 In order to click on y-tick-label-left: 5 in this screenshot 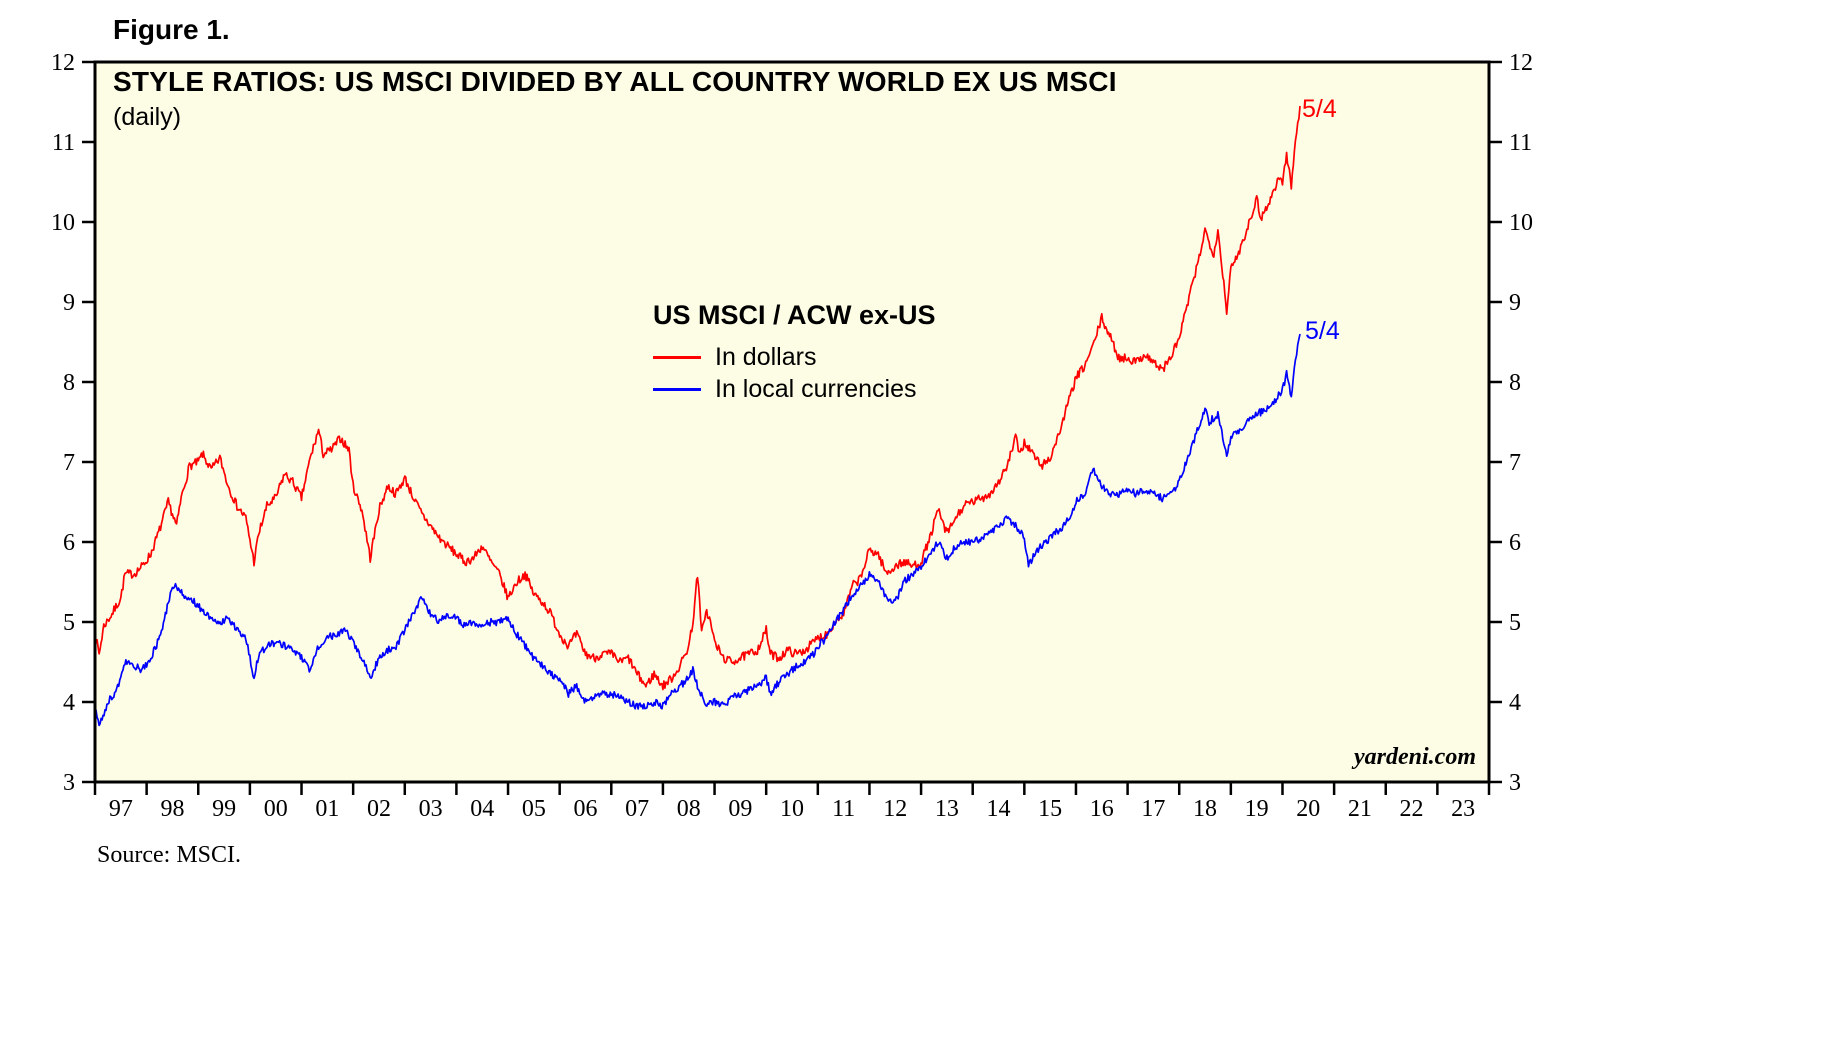, I will do `click(69, 623)`.